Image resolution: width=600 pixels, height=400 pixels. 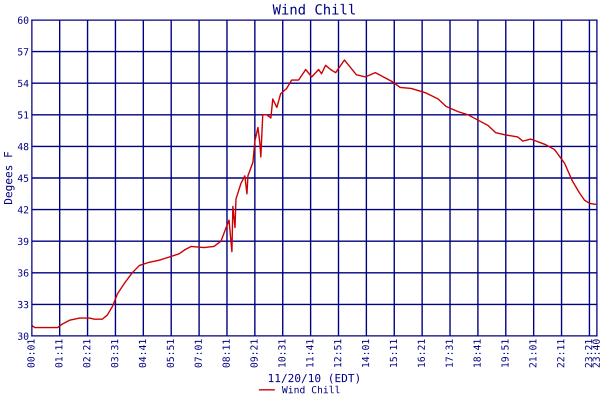 What do you see at coordinates (596, 353) in the screenshot?
I see `x-tick-label: 23:40` at bounding box center [596, 353].